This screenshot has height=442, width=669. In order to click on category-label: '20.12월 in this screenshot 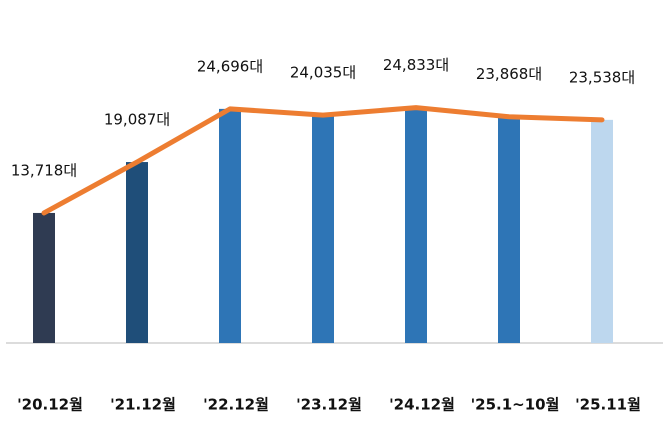, I will do `click(50, 405)`.